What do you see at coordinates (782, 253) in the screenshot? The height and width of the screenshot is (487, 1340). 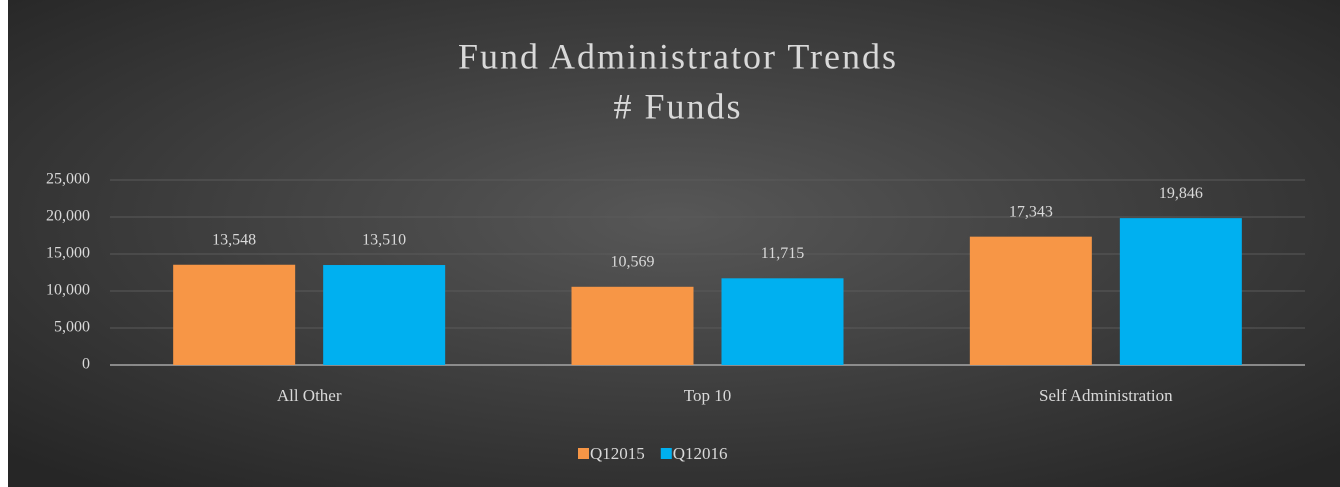 I see `data-label: 11,715` at bounding box center [782, 253].